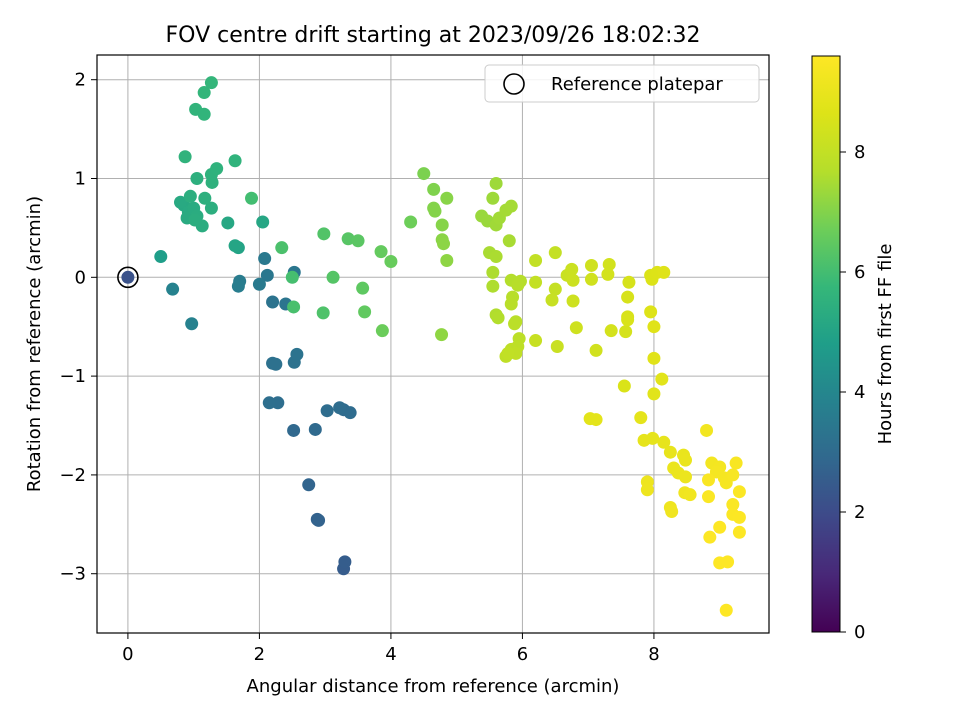 This screenshot has height=720, width=960. What do you see at coordinates (127, 654) in the screenshot?
I see `x-tick-label: 0` at bounding box center [127, 654].